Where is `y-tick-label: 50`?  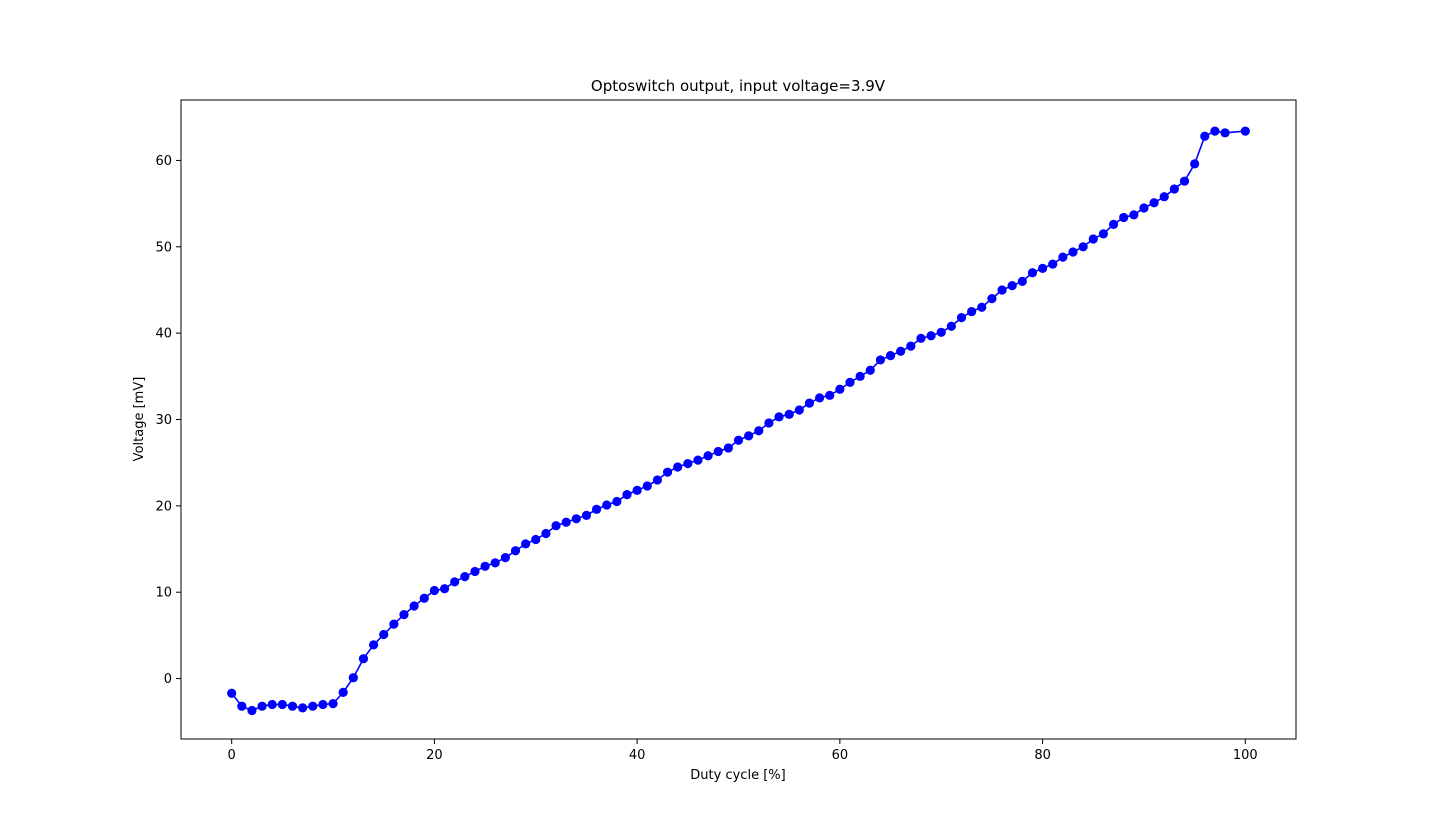
y-tick-label: 50 is located at coordinates (163, 247).